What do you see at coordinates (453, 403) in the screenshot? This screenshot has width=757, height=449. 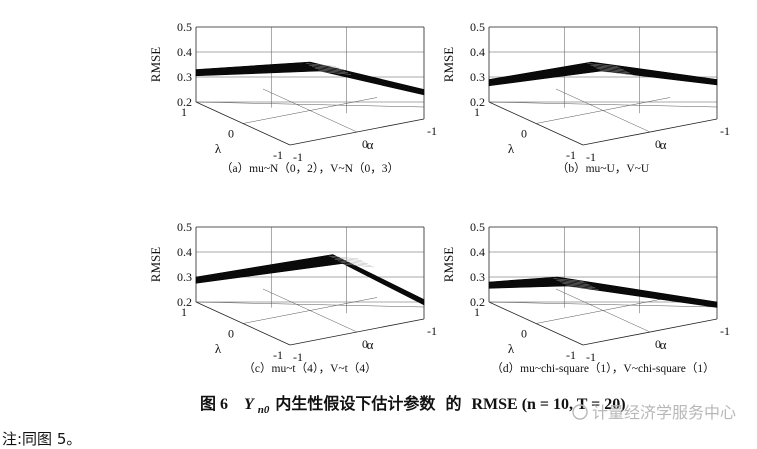 I see `figure-of: 的` at bounding box center [453, 403].